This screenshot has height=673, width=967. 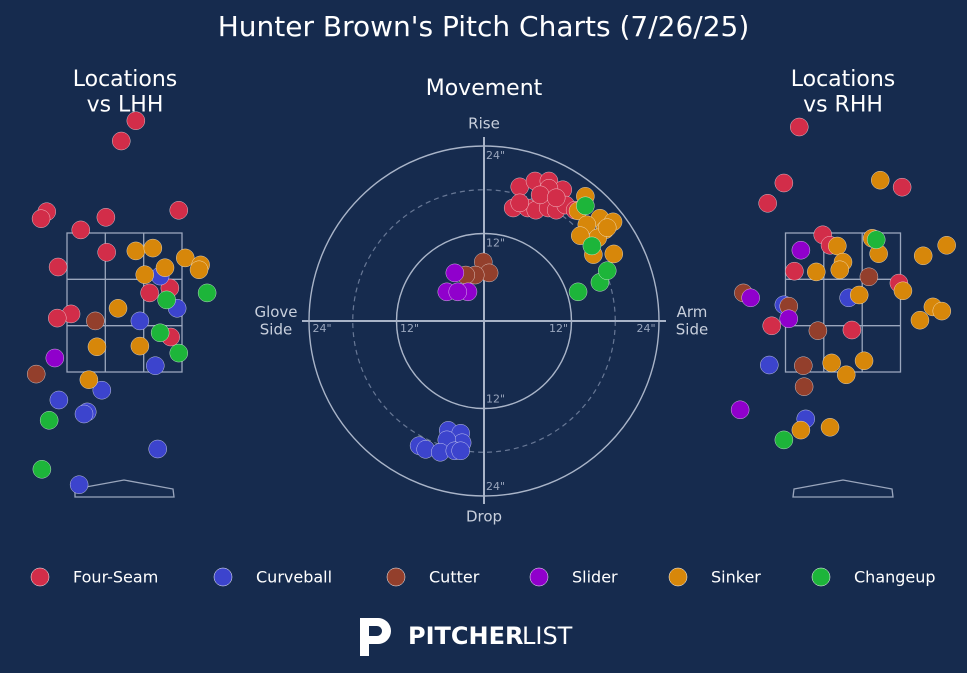 I want to click on strike-zone-right, so click(x=843, y=365).